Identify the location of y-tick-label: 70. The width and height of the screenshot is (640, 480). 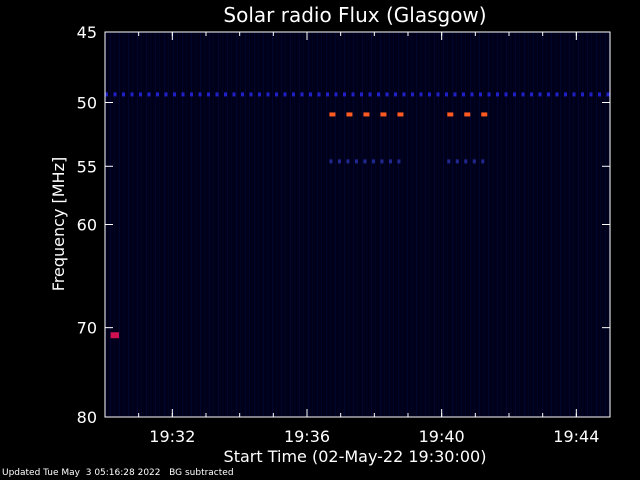
(87, 328).